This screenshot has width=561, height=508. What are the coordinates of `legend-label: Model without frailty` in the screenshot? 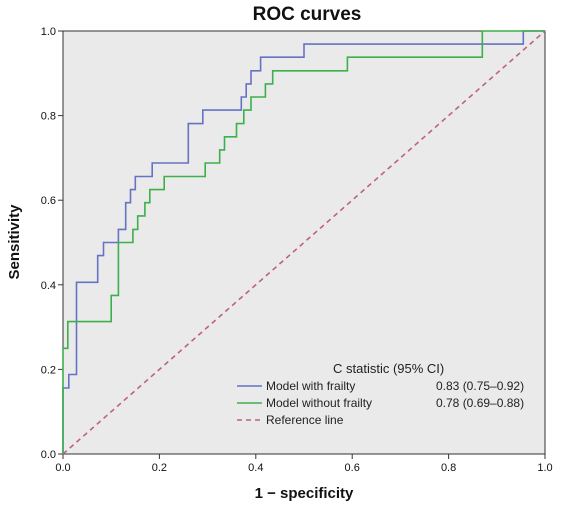 It's located at (319, 403).